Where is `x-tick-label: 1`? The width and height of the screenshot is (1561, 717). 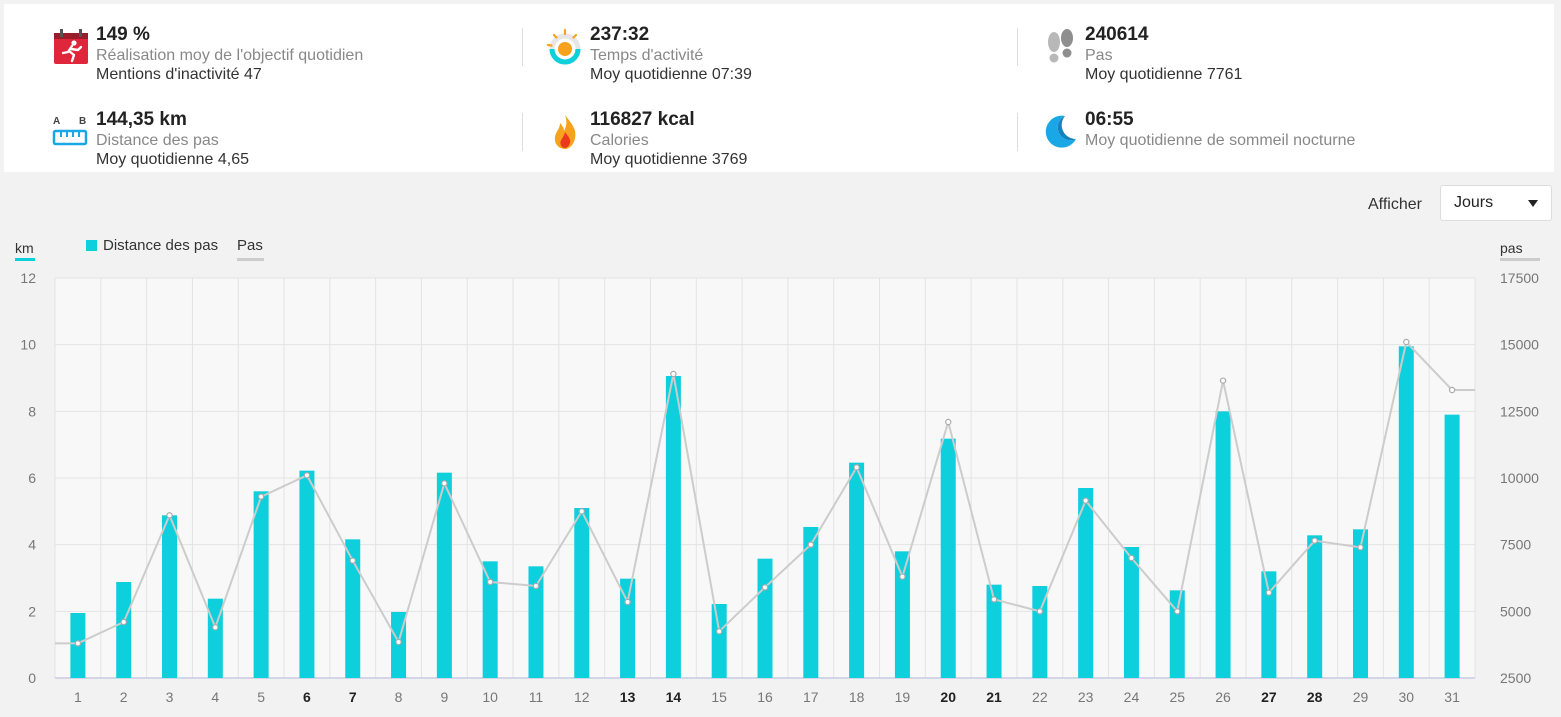
x-tick-label: 1 is located at coordinates (78, 697).